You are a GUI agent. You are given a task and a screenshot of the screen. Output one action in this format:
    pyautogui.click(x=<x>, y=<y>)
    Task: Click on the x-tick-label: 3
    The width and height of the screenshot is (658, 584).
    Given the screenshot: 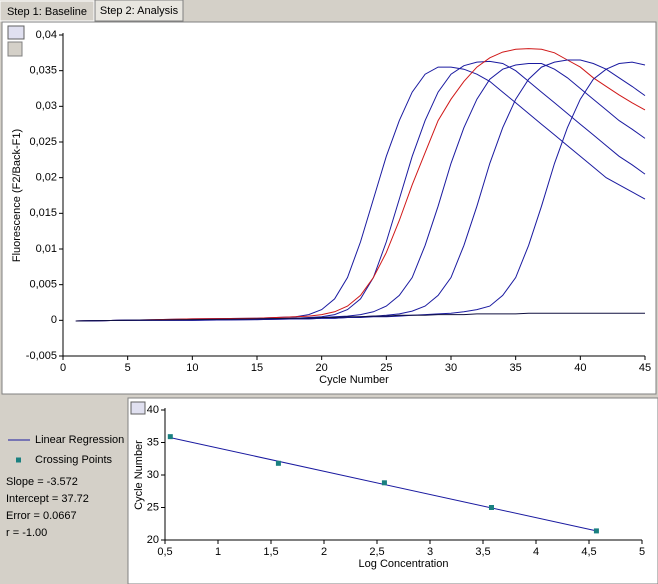 What is the action you would take?
    pyautogui.click(x=430, y=552)
    